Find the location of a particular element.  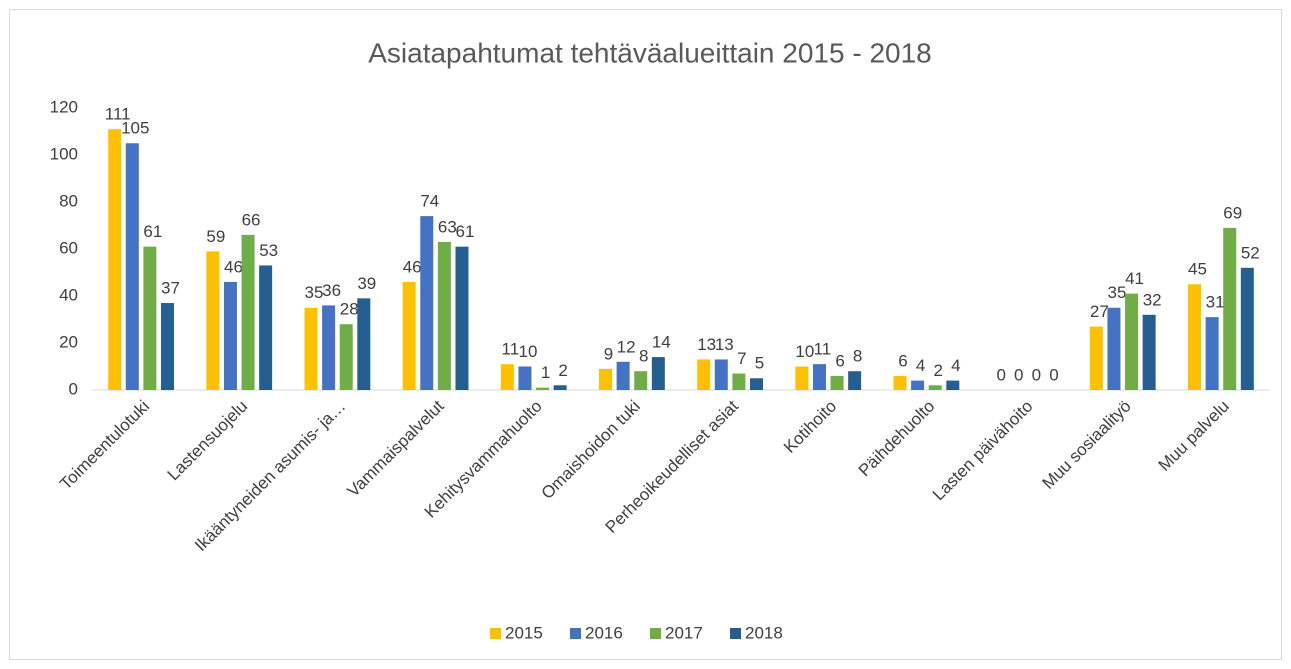

y-tick-label: 0 is located at coordinates (73, 388).